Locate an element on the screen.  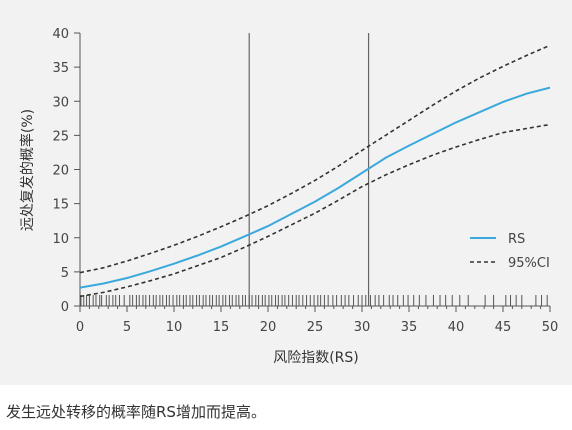
legend-label-ci: 95%CI is located at coordinates (529, 263).